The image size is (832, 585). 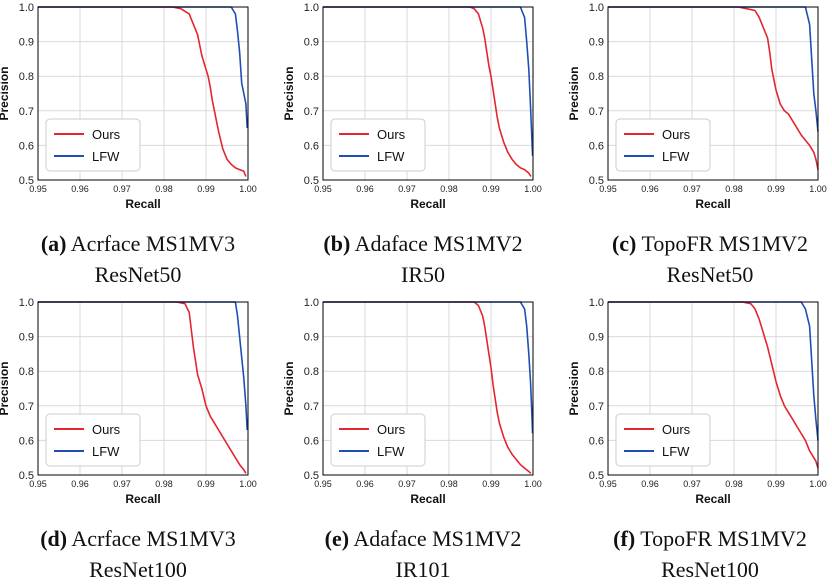 What do you see at coordinates (151, 538) in the screenshot?
I see `caption-title: Acrface MS1MV3` at bounding box center [151, 538].